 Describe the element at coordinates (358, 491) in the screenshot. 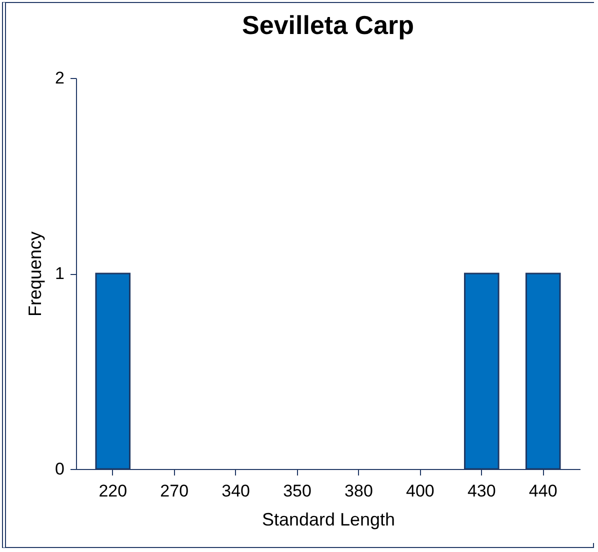

I see `x-tick-label: 380` at that location.